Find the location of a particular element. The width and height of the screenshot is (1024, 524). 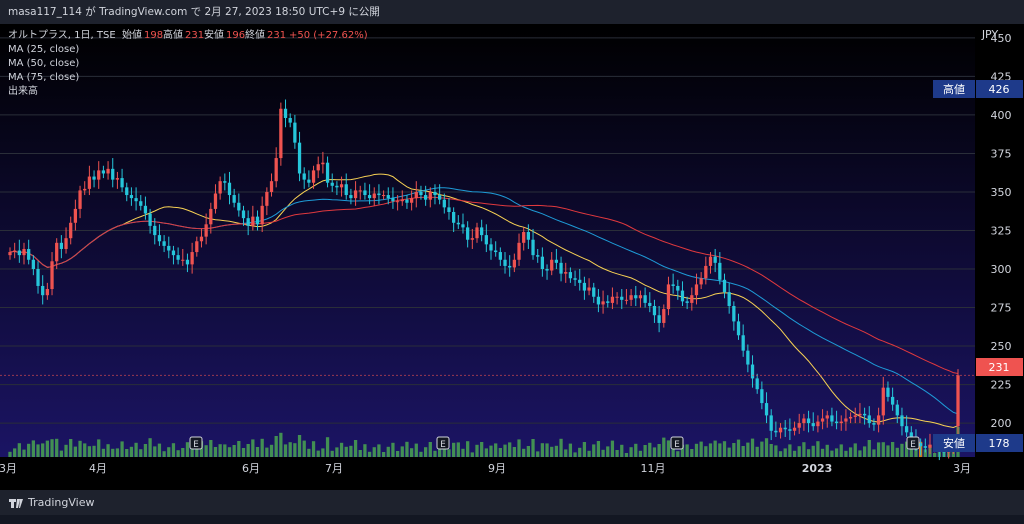

x-tick-label: 3月 is located at coordinates (962, 468).